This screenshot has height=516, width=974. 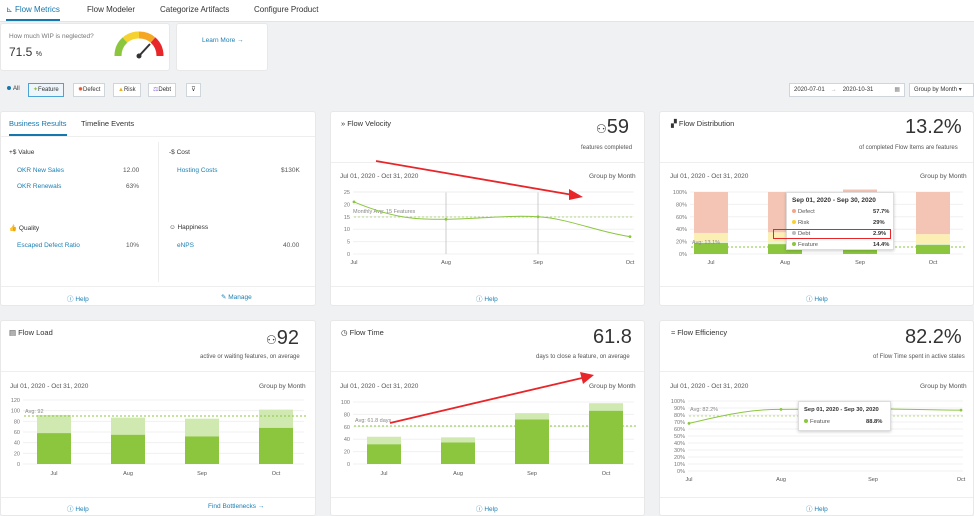 What do you see at coordinates (39, 186) in the screenshot?
I see `okr-renewals-link: OKR Renewals` at bounding box center [39, 186].